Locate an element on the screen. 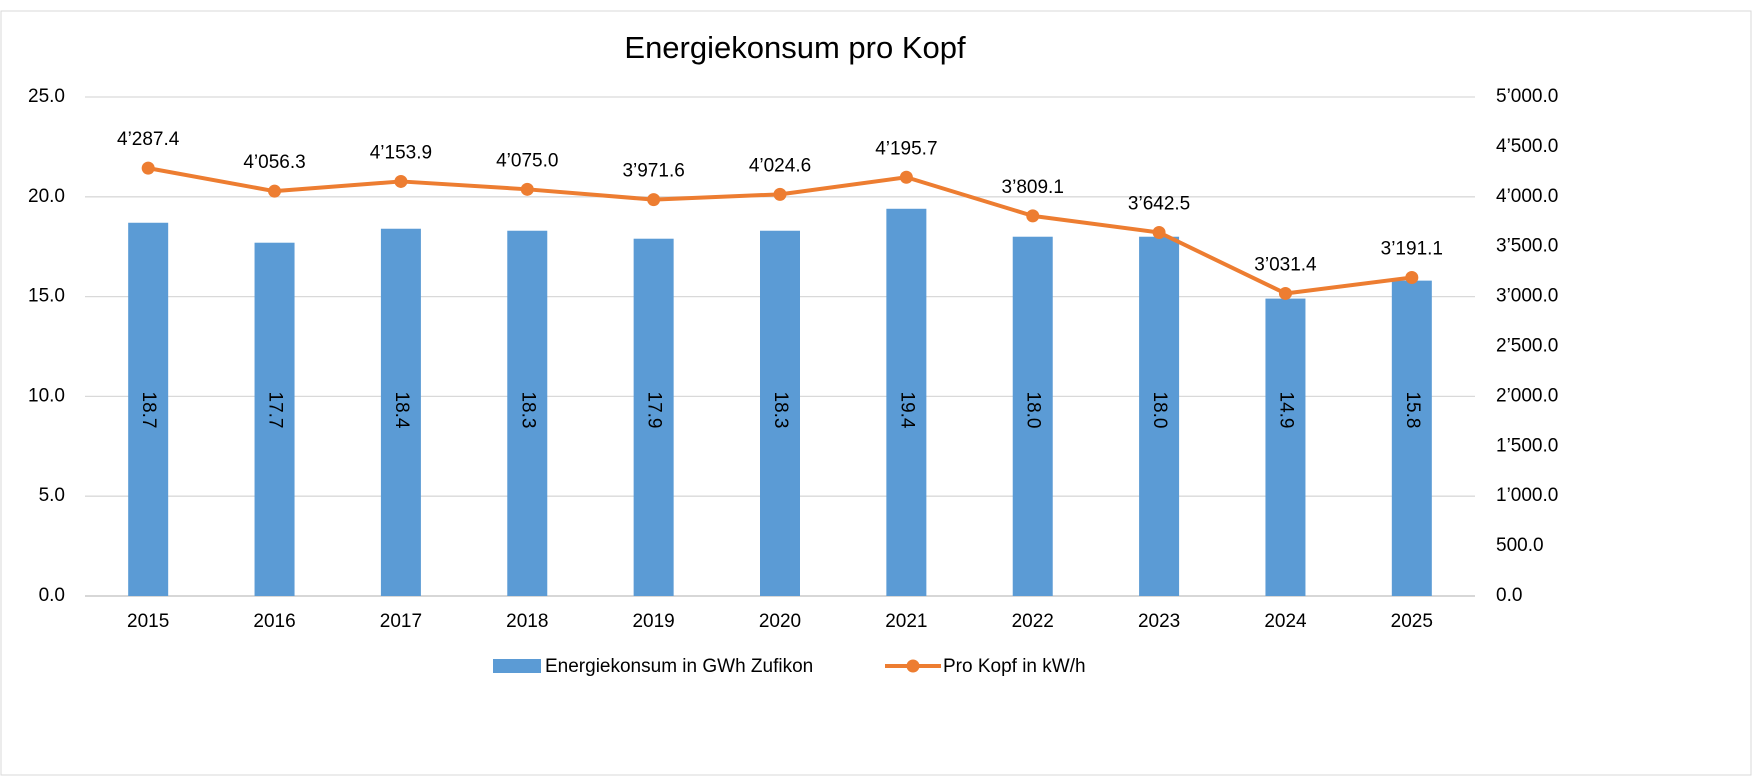 This screenshot has width=1753, height=776. y2-tick-label: 0.0 is located at coordinates (1509, 595).